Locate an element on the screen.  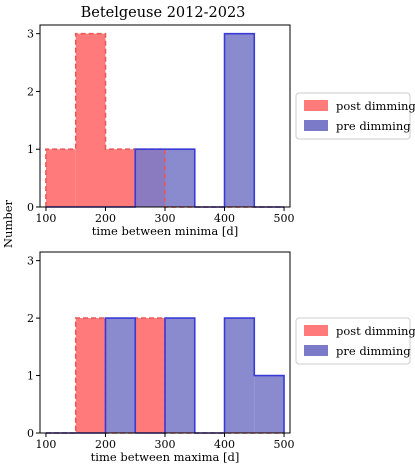
shared-y-axis-label: Number is located at coordinates (8, 223).